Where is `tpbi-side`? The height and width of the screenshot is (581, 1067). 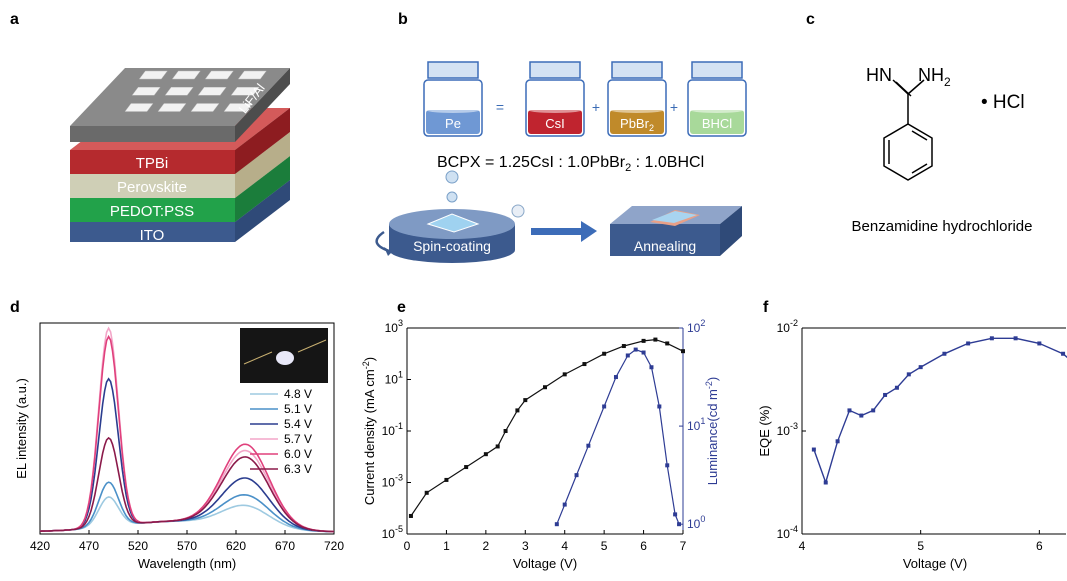
tpbi-side is located at coordinates (262, 141).